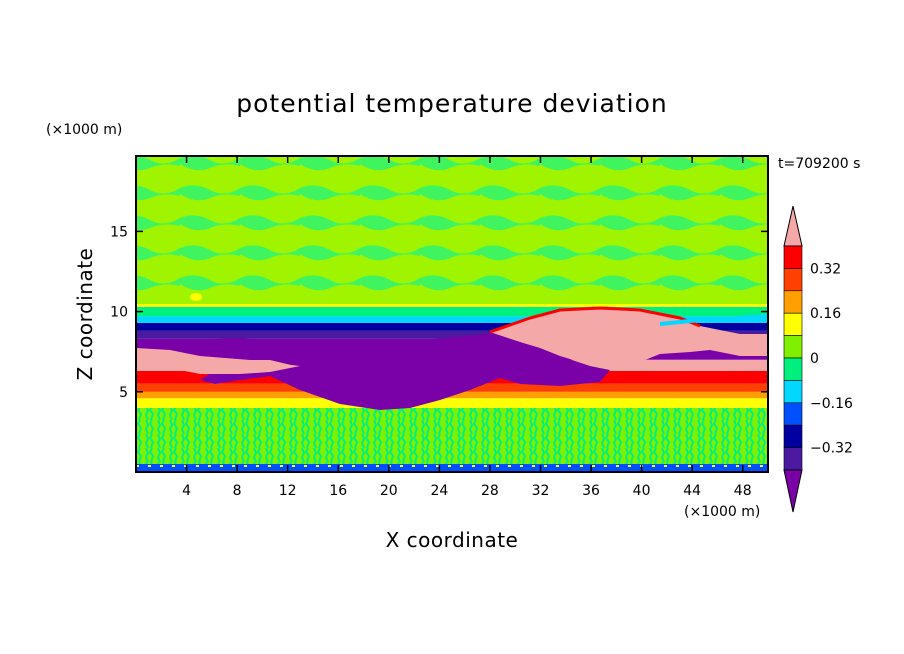 This screenshot has width=904, height=654. Describe the element at coordinates (373, 370) in the screenshot. I see `cold-pool` at that location.